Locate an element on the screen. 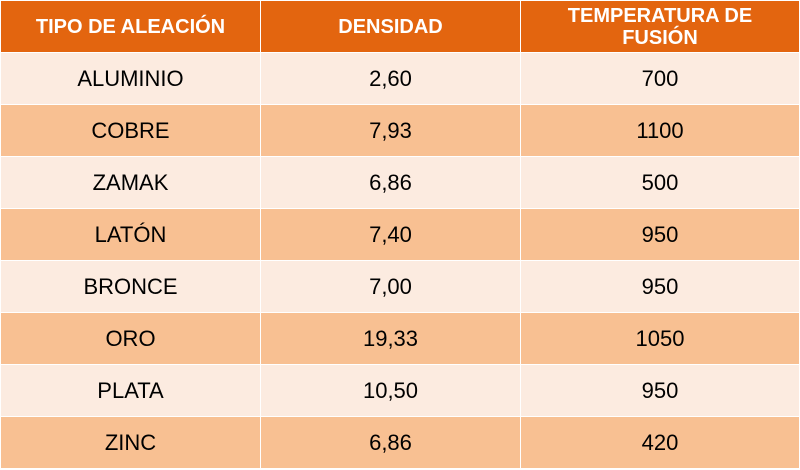 This screenshot has width=800, height=470. melting-temperature-cell: 500 is located at coordinates (660, 183).